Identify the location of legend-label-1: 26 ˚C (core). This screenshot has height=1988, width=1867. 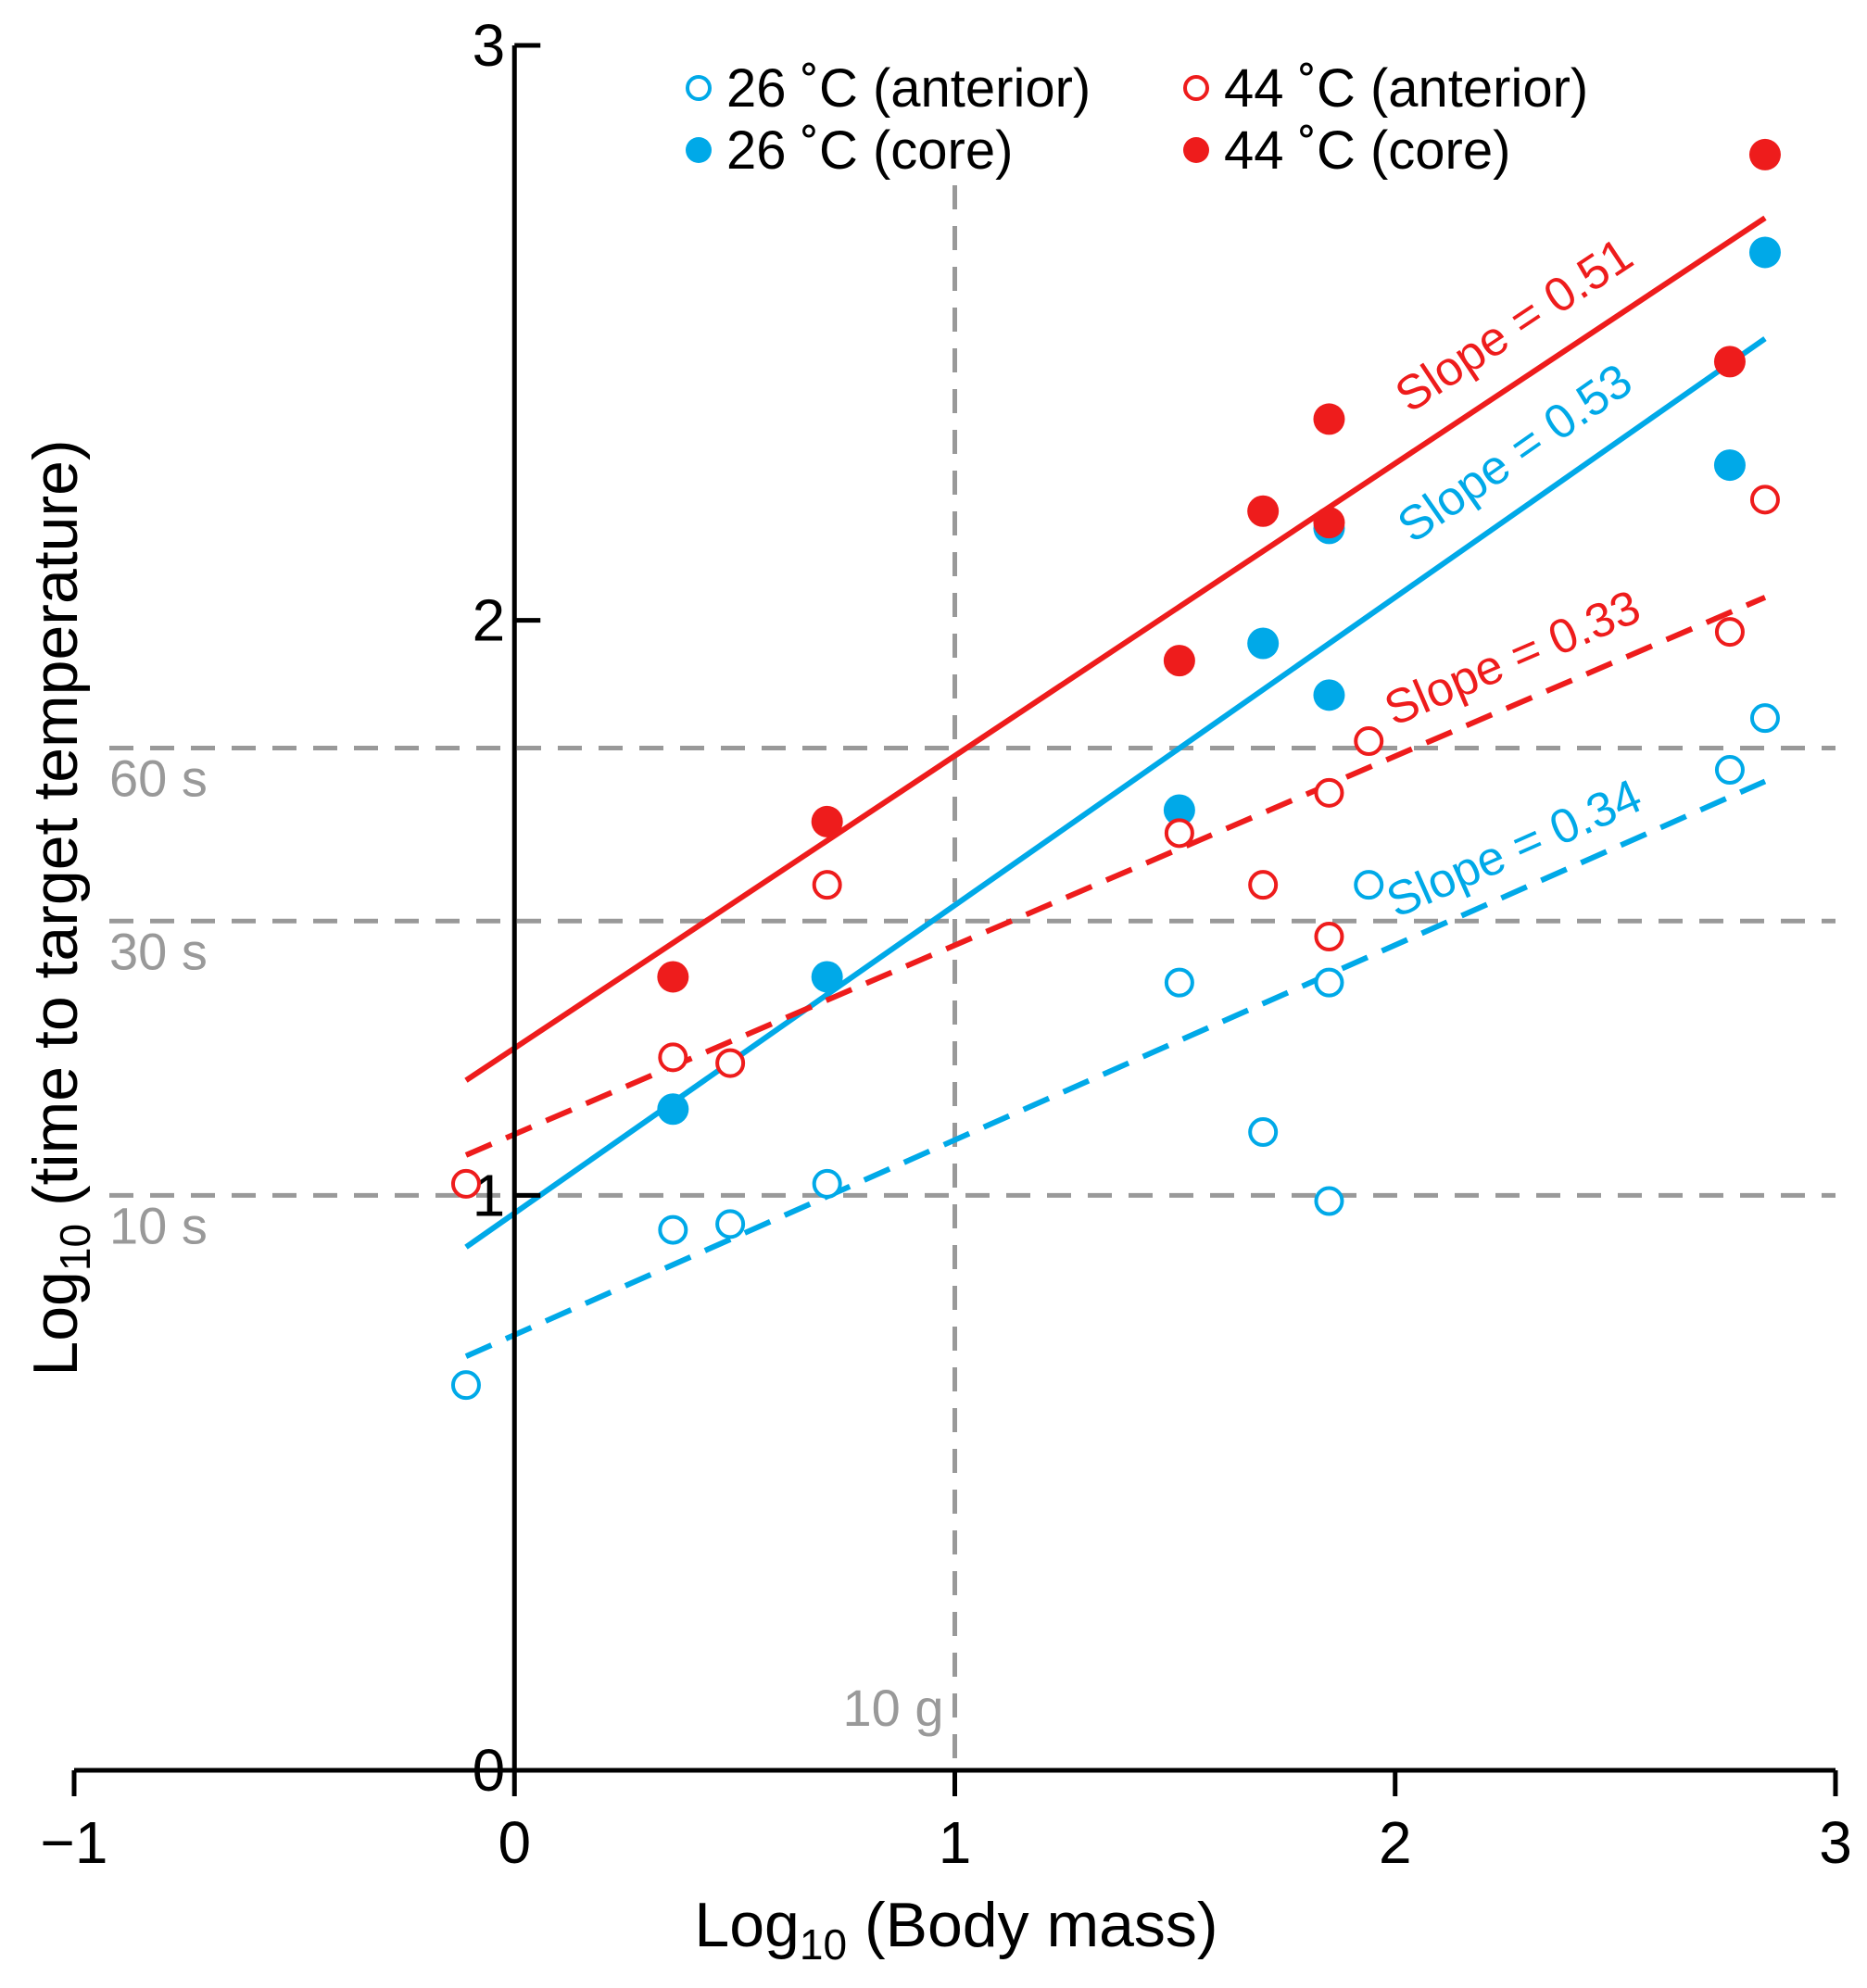
(869, 150).